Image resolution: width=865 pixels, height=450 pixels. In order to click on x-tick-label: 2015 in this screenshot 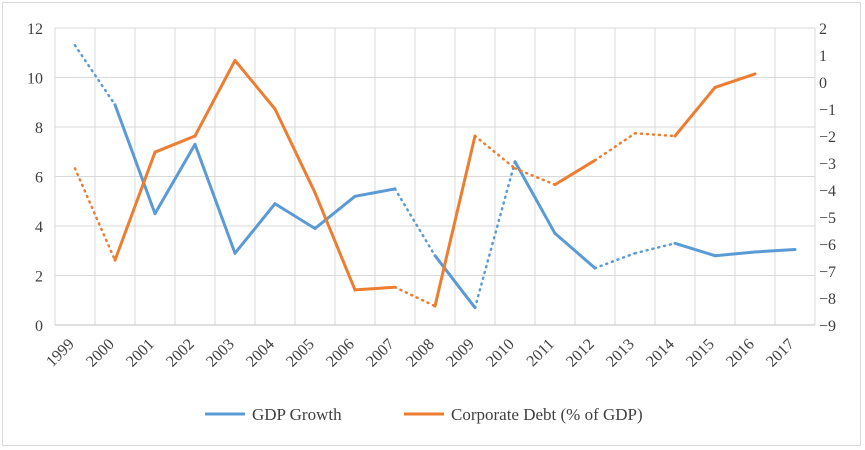, I will do `click(700, 353)`.